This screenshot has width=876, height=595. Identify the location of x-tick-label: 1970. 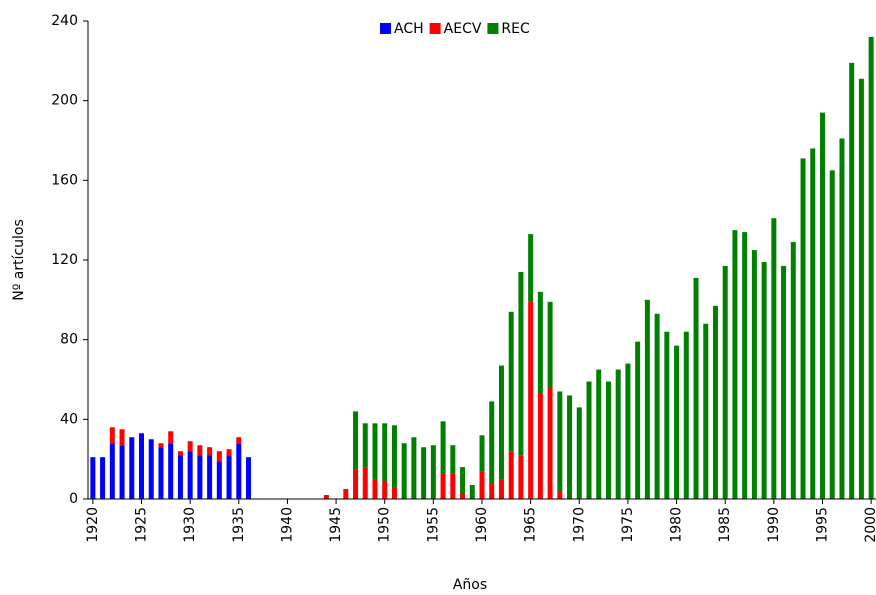
(579, 525).